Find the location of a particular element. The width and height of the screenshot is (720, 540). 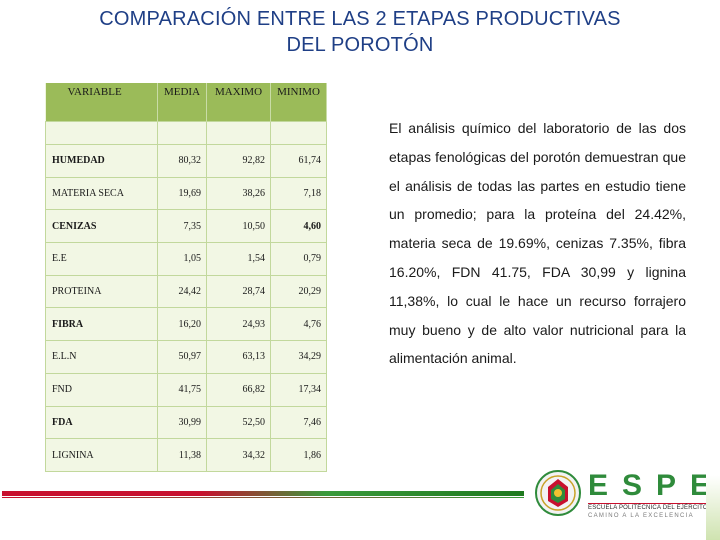

table-row: HUMEDAD 80,32 92,82 61,74 is located at coordinates (186, 161).